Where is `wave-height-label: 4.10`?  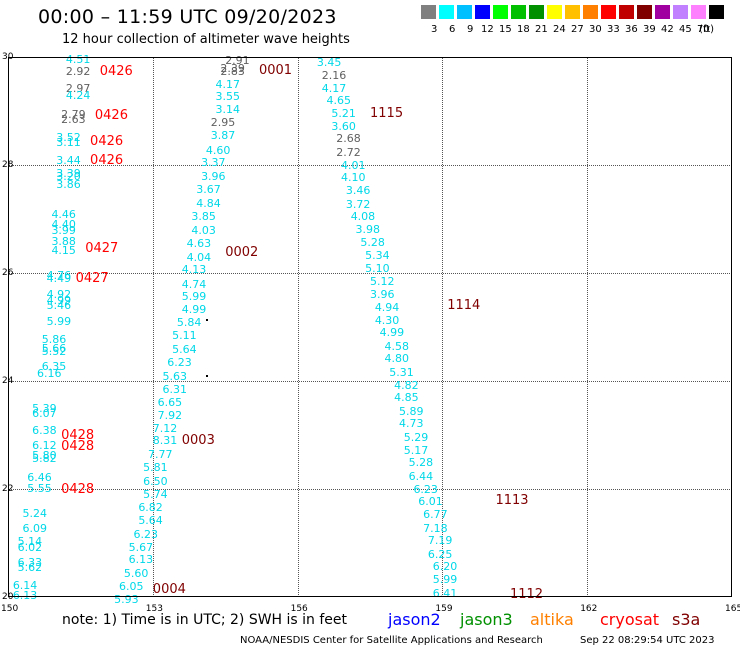
wave-height-label: 4.10 is located at coordinates (353, 178).